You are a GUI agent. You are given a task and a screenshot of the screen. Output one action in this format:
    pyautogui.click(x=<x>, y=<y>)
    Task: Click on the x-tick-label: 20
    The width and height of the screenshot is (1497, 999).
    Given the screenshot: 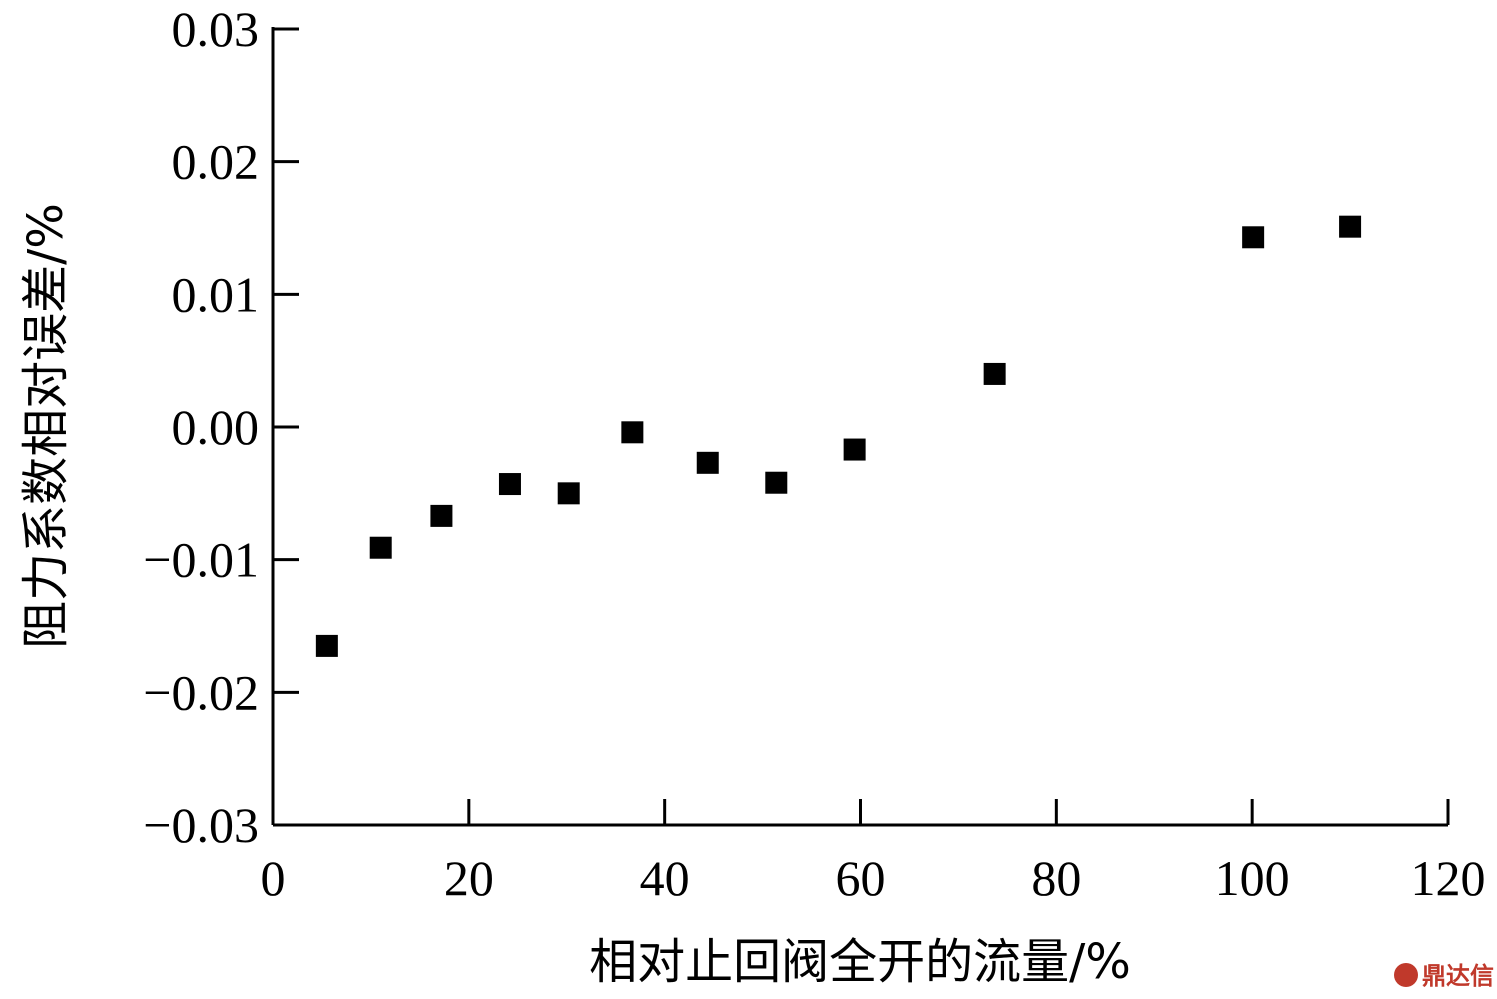 What is the action you would take?
    pyautogui.click(x=469, y=878)
    